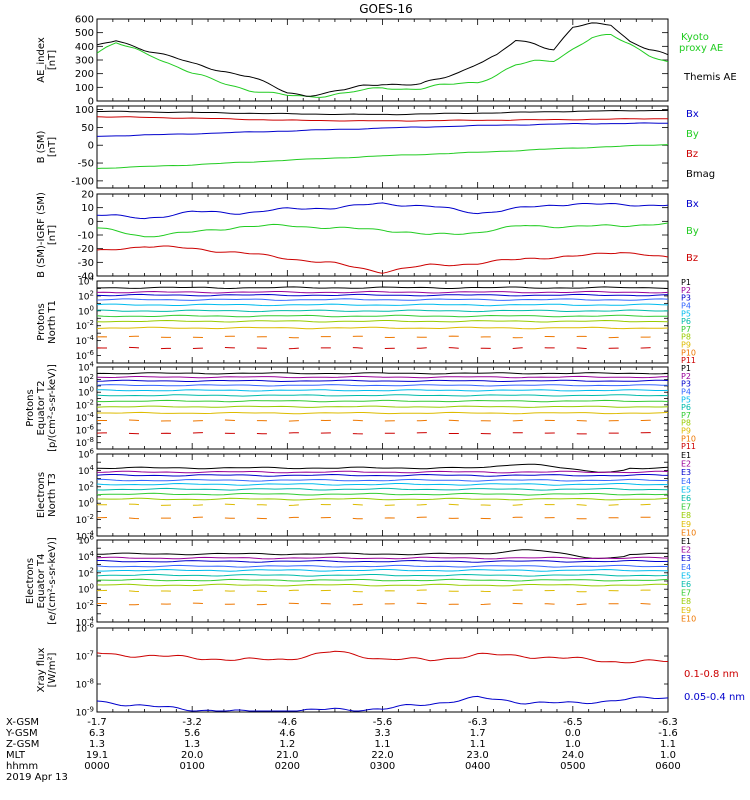  Describe the element at coordinates (386, 9) in the screenshot. I see `chart-title: GOES-16` at that location.